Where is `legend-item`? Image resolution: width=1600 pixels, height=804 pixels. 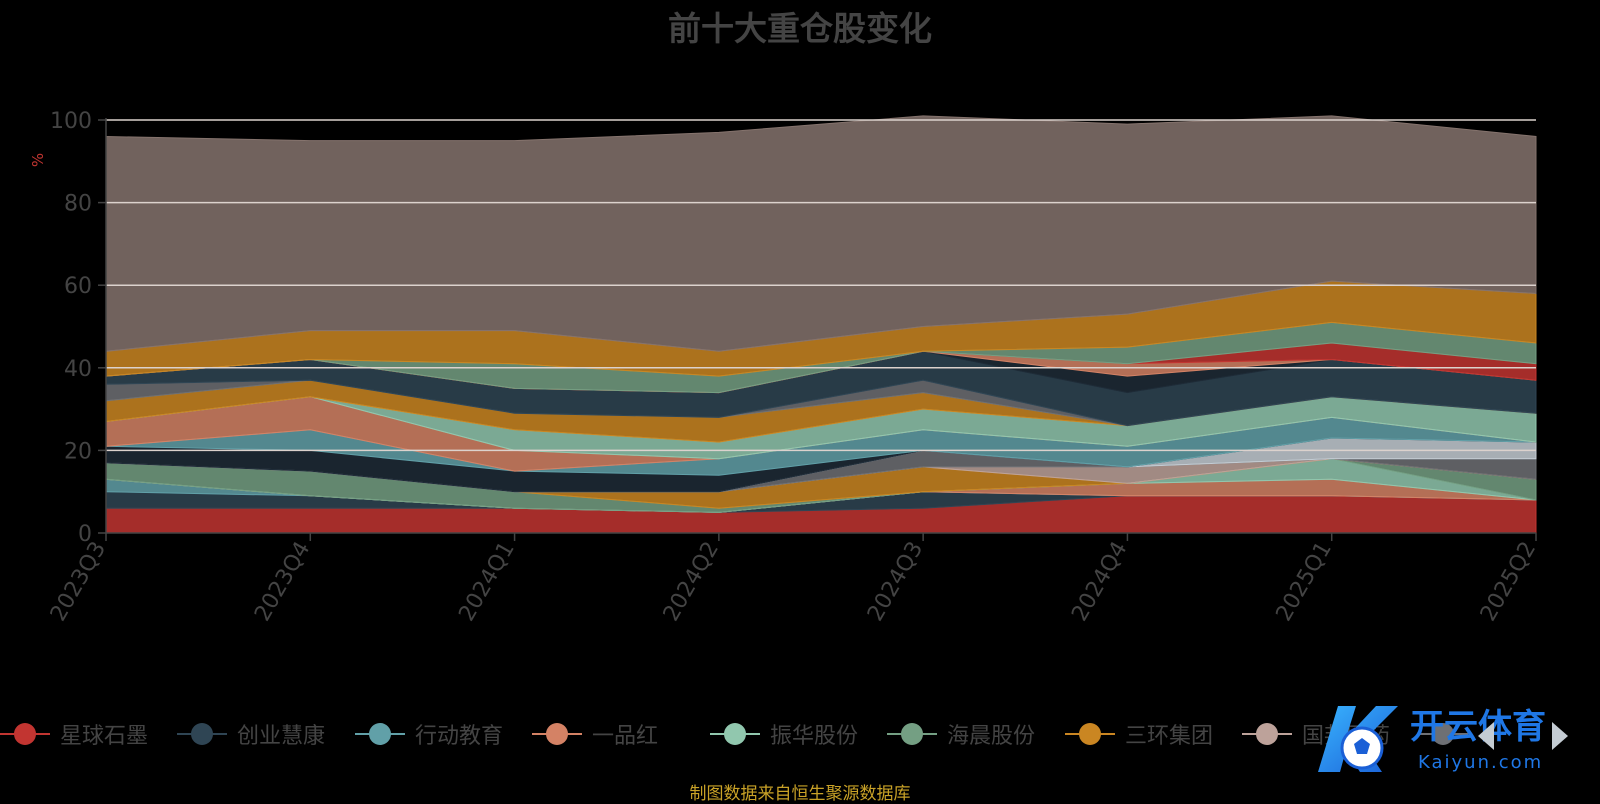
legend-item is located at coordinates (1448, 734).